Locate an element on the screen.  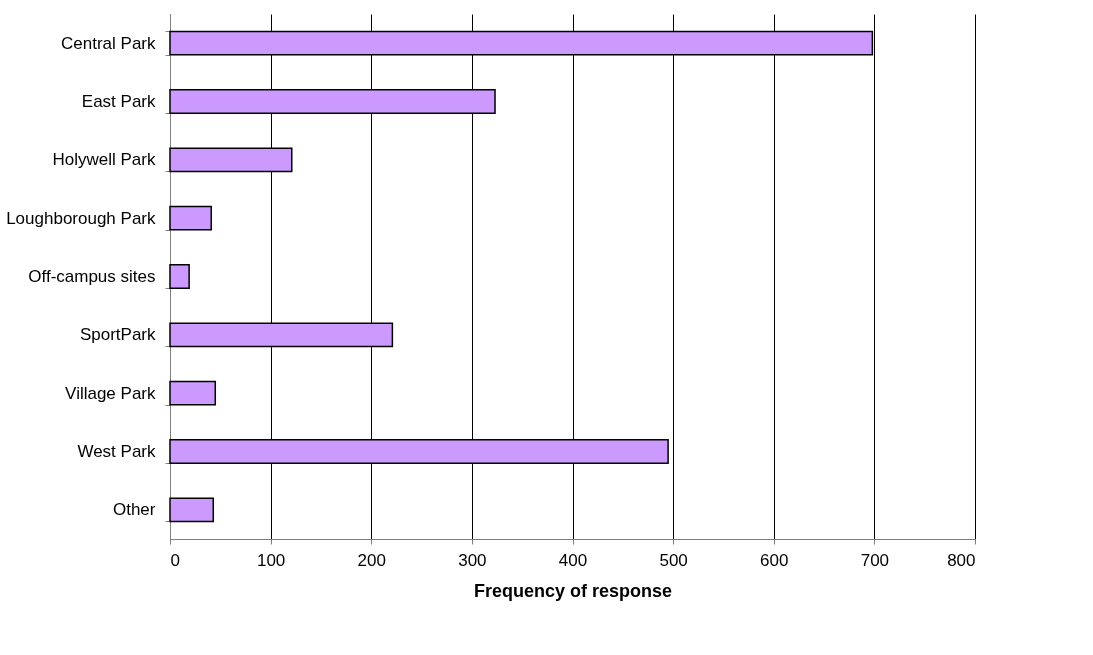
y-tick-label: Loughborough Park is located at coordinates (81, 218).